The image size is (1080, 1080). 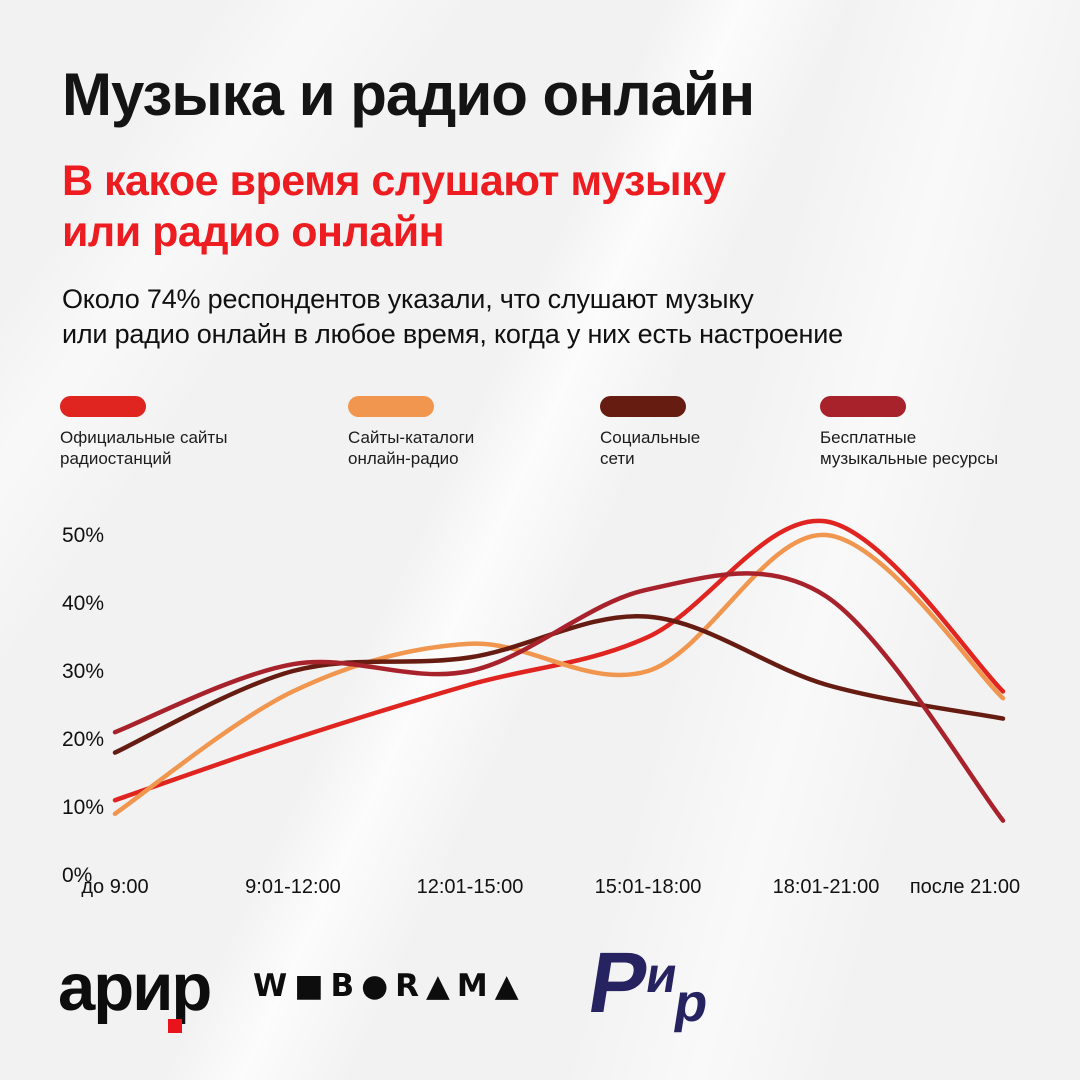 I want to click on page-title: Музыка и радио онлайн, so click(x=408, y=94).